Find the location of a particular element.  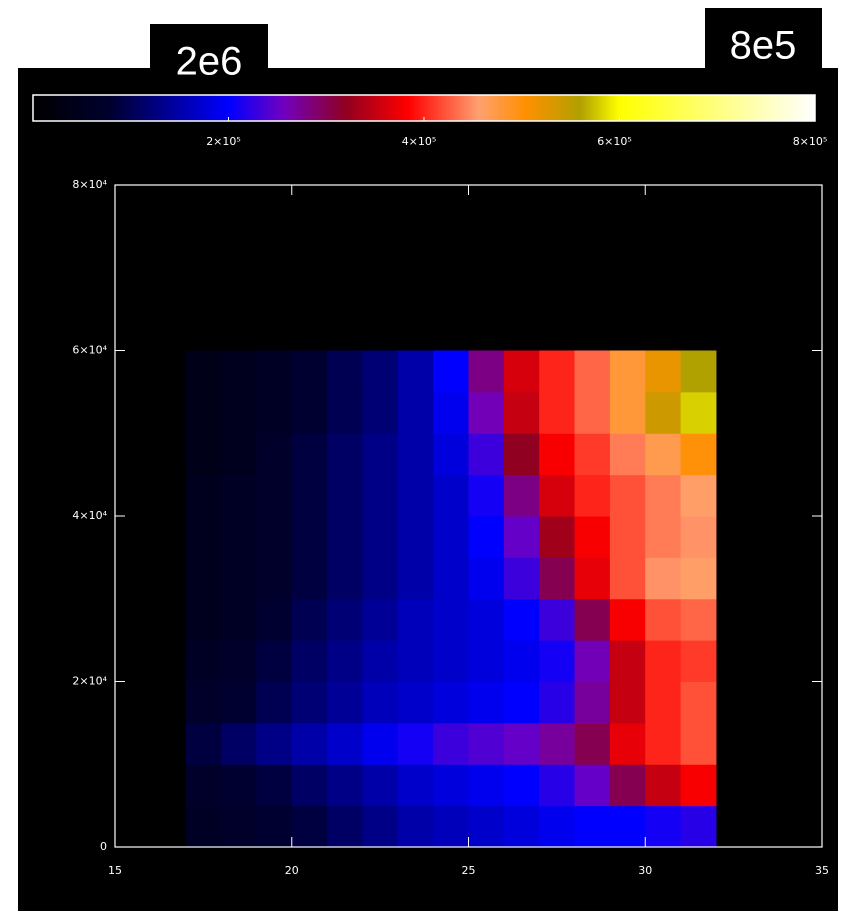

y-tick-label: 4×10⁴ is located at coordinates (89, 515).